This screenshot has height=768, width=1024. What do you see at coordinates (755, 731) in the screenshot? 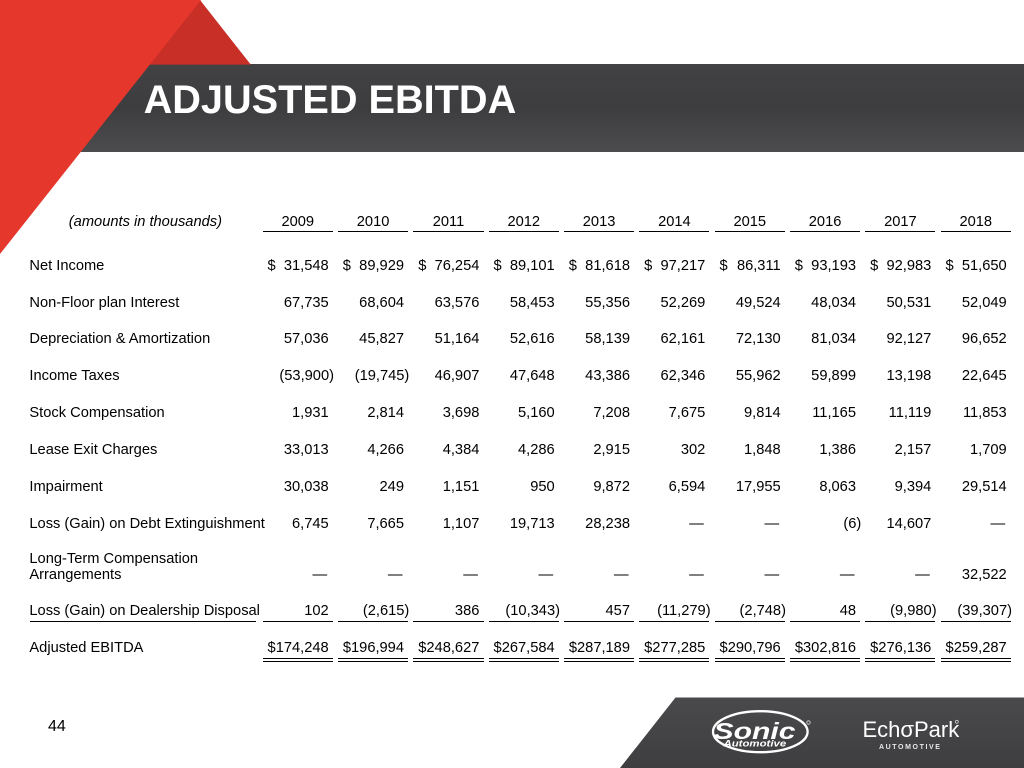
I see `svg-text: Sonic` at bounding box center [755, 731].